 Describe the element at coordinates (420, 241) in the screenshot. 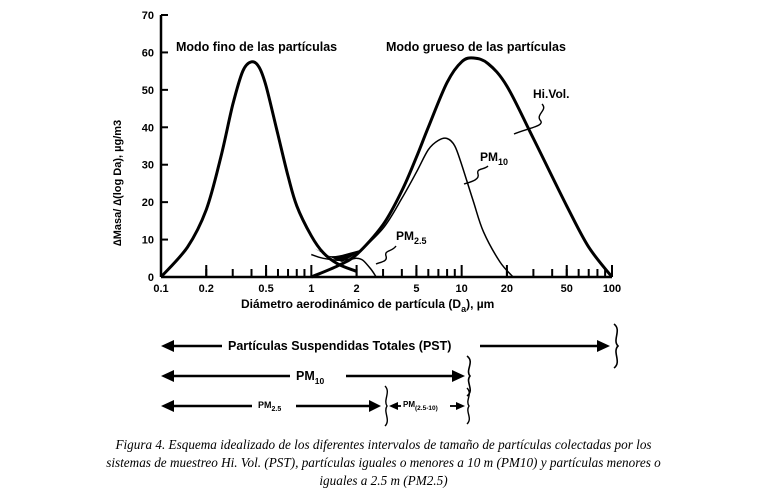

I see `pm25-annotation-sub: 2.5` at that location.